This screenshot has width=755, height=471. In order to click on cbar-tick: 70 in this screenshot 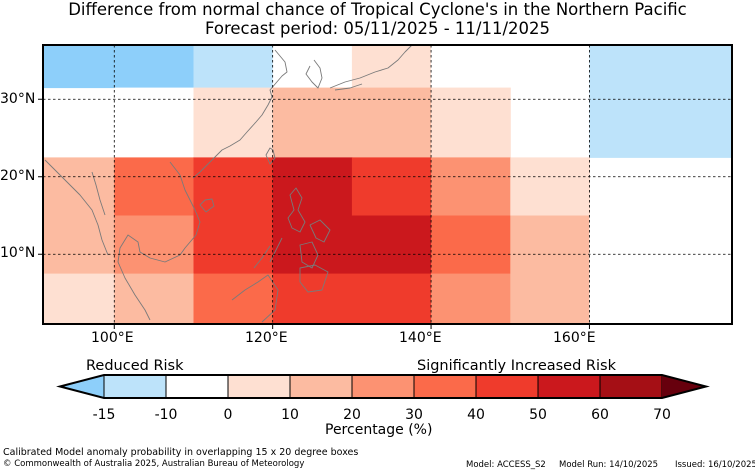, I will do `click(662, 415)`.